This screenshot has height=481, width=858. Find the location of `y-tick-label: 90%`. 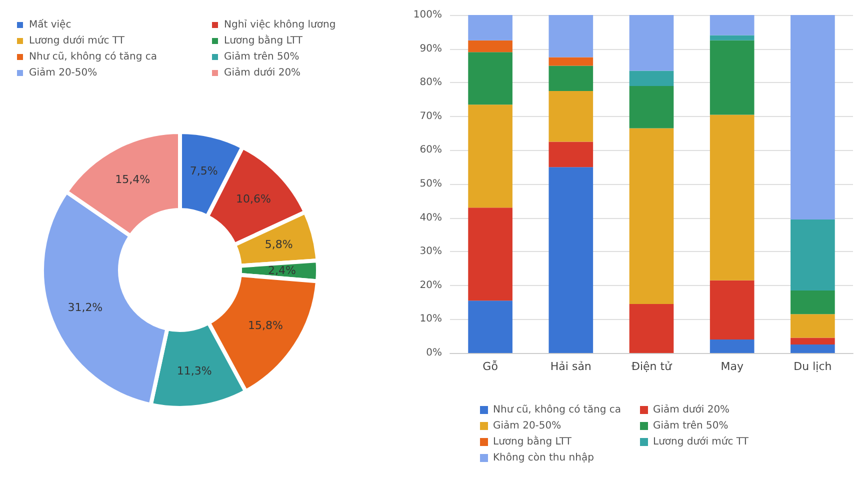

y-tick-label: 90% is located at coordinates (431, 48).